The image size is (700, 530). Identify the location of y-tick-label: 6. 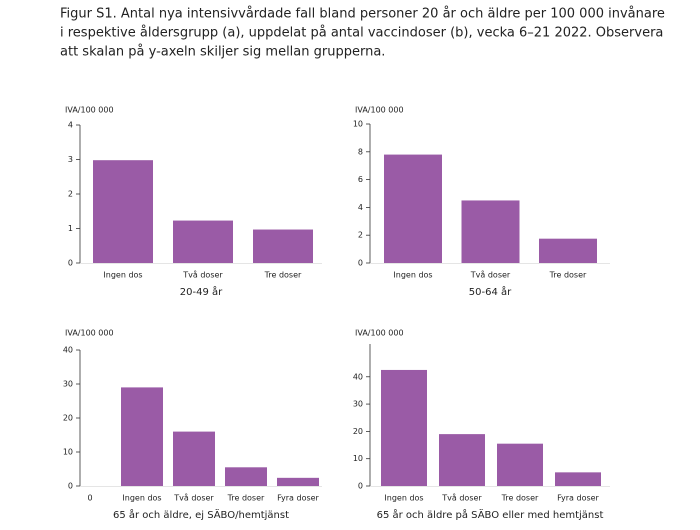
(360, 179).